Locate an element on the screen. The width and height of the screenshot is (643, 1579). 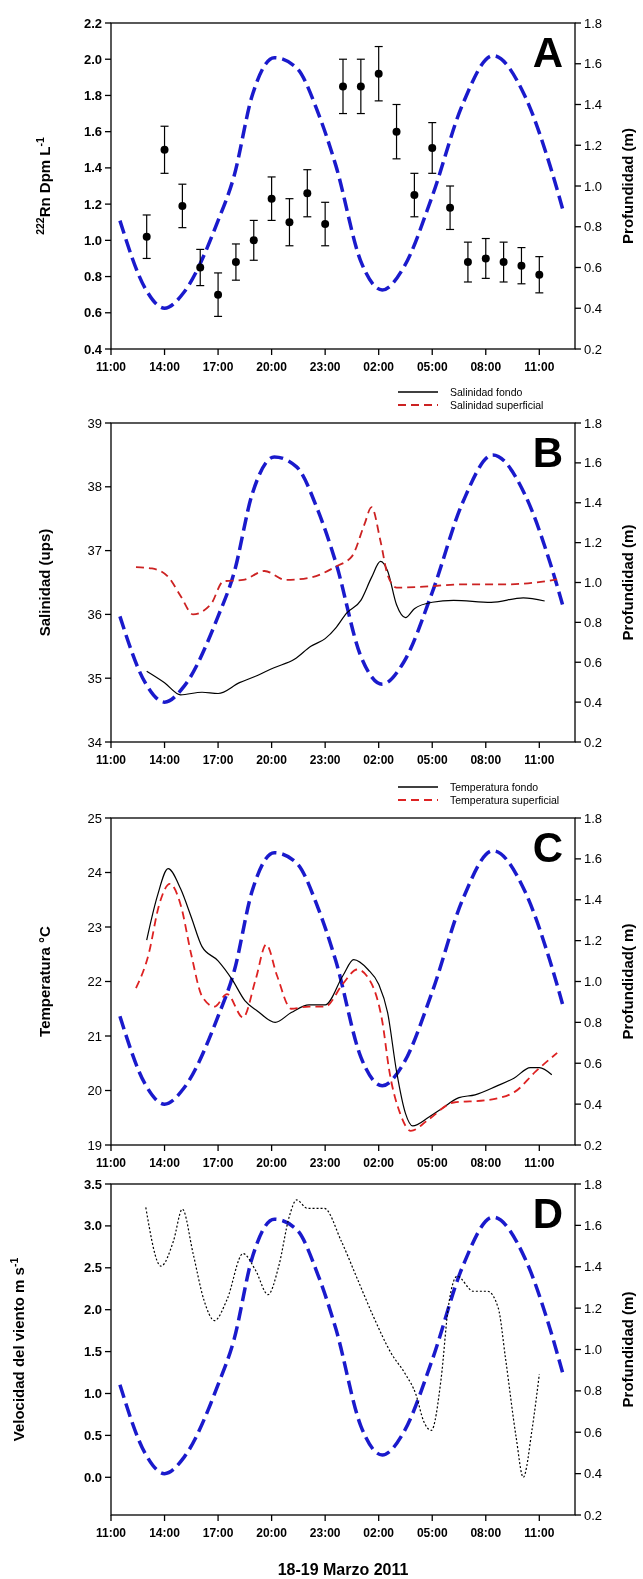
legend-label: Salinidad superficial is located at coordinates (497, 405).